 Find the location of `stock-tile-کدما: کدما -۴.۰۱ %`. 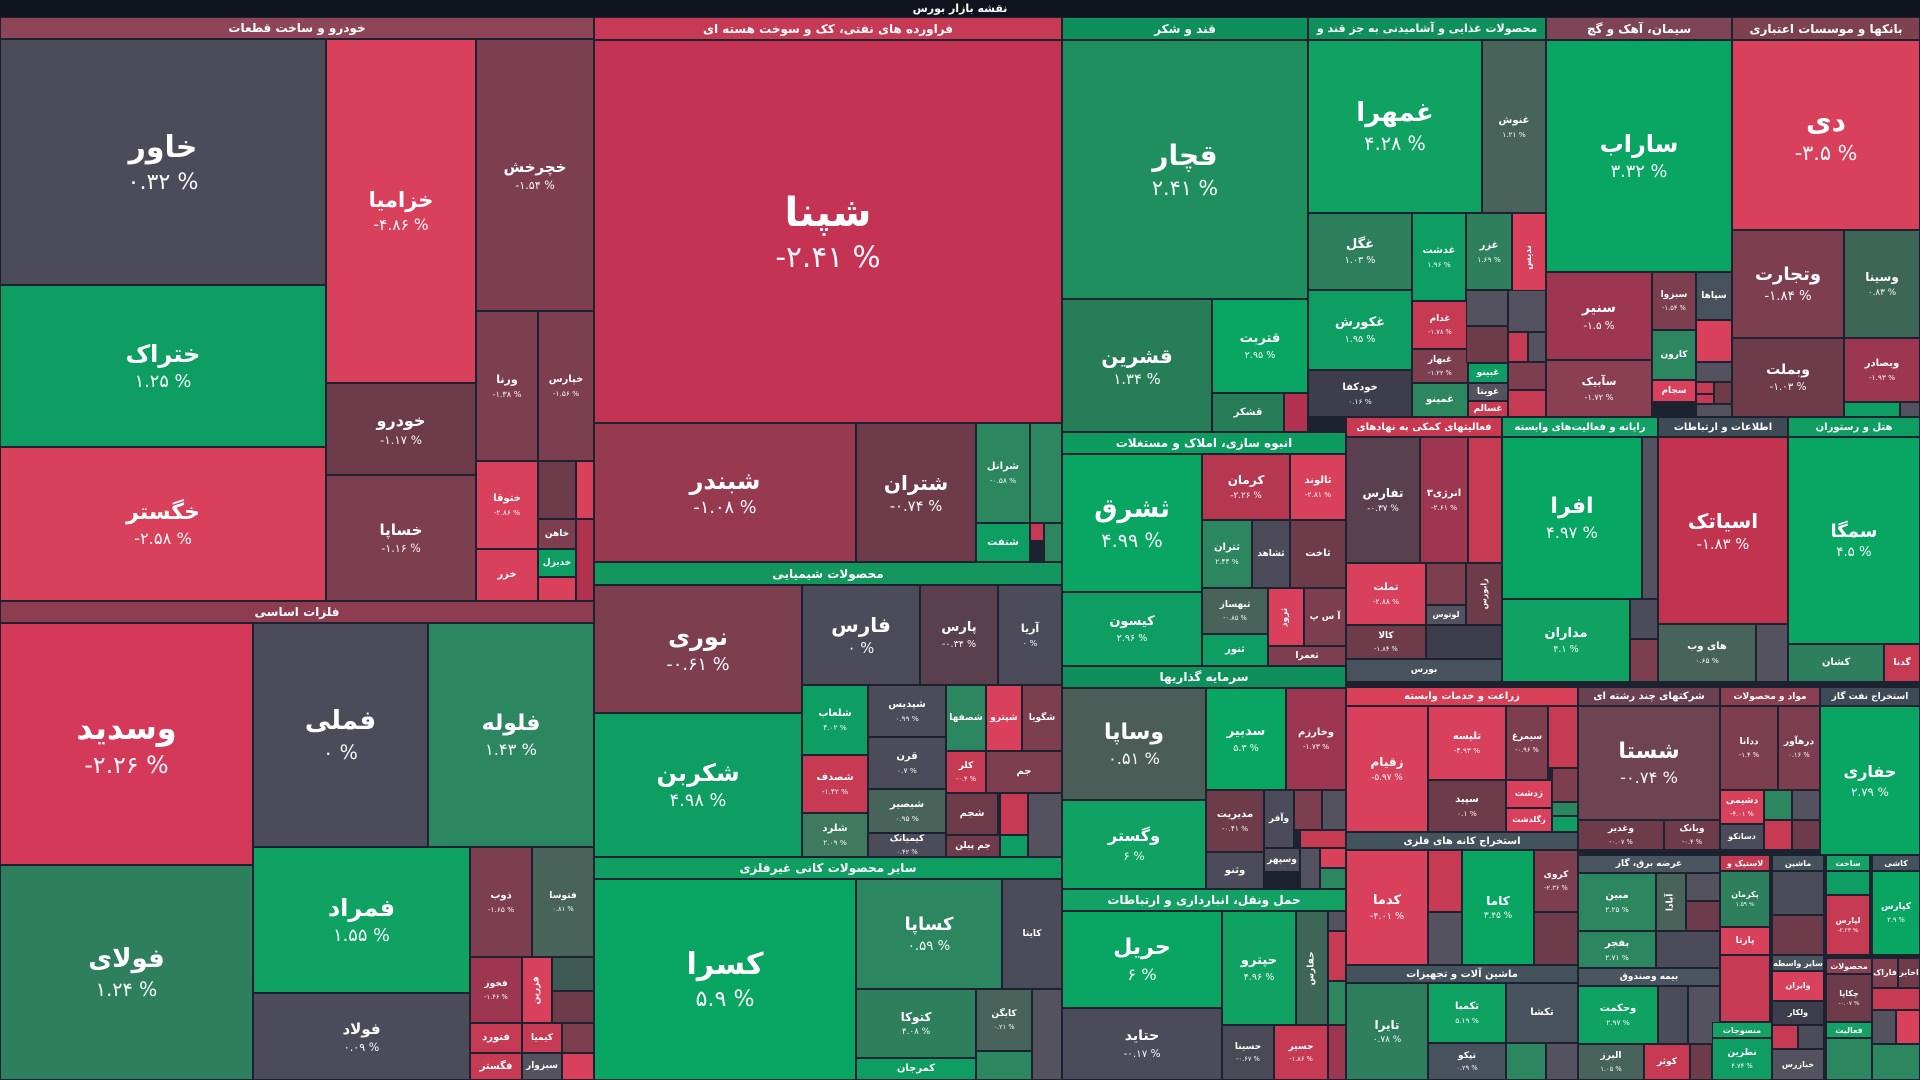

stock-tile-کدما: کدما -۴.۰۱ % is located at coordinates (1387, 907).